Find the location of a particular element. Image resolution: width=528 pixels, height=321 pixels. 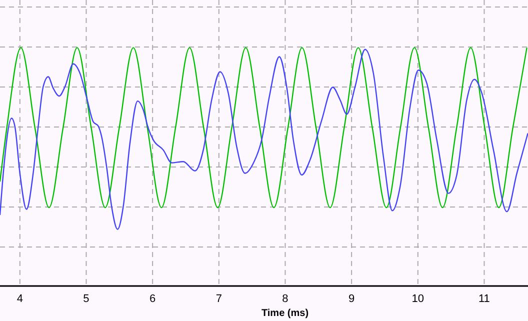

x-tick-label: 7 is located at coordinates (219, 299).